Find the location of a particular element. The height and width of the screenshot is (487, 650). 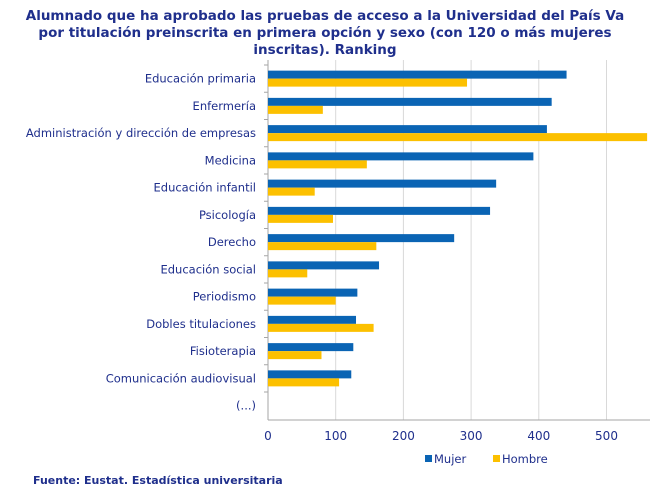

x-tick-label: 100 is located at coordinates (335, 436).